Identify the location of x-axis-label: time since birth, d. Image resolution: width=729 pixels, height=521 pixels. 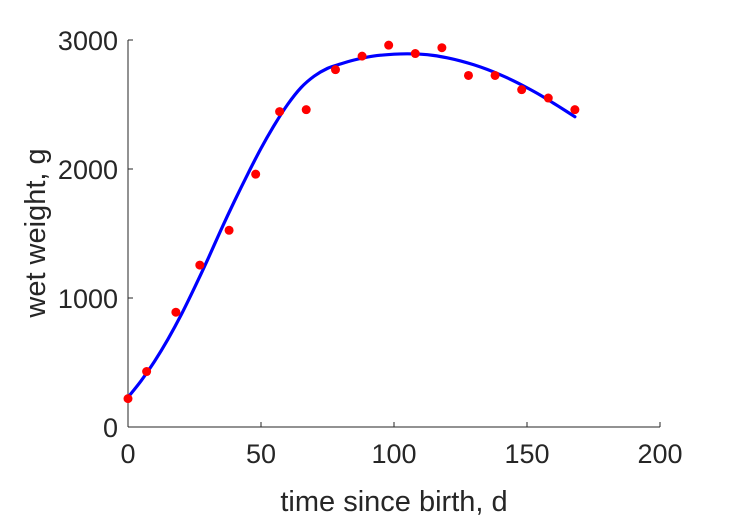
(393, 502).